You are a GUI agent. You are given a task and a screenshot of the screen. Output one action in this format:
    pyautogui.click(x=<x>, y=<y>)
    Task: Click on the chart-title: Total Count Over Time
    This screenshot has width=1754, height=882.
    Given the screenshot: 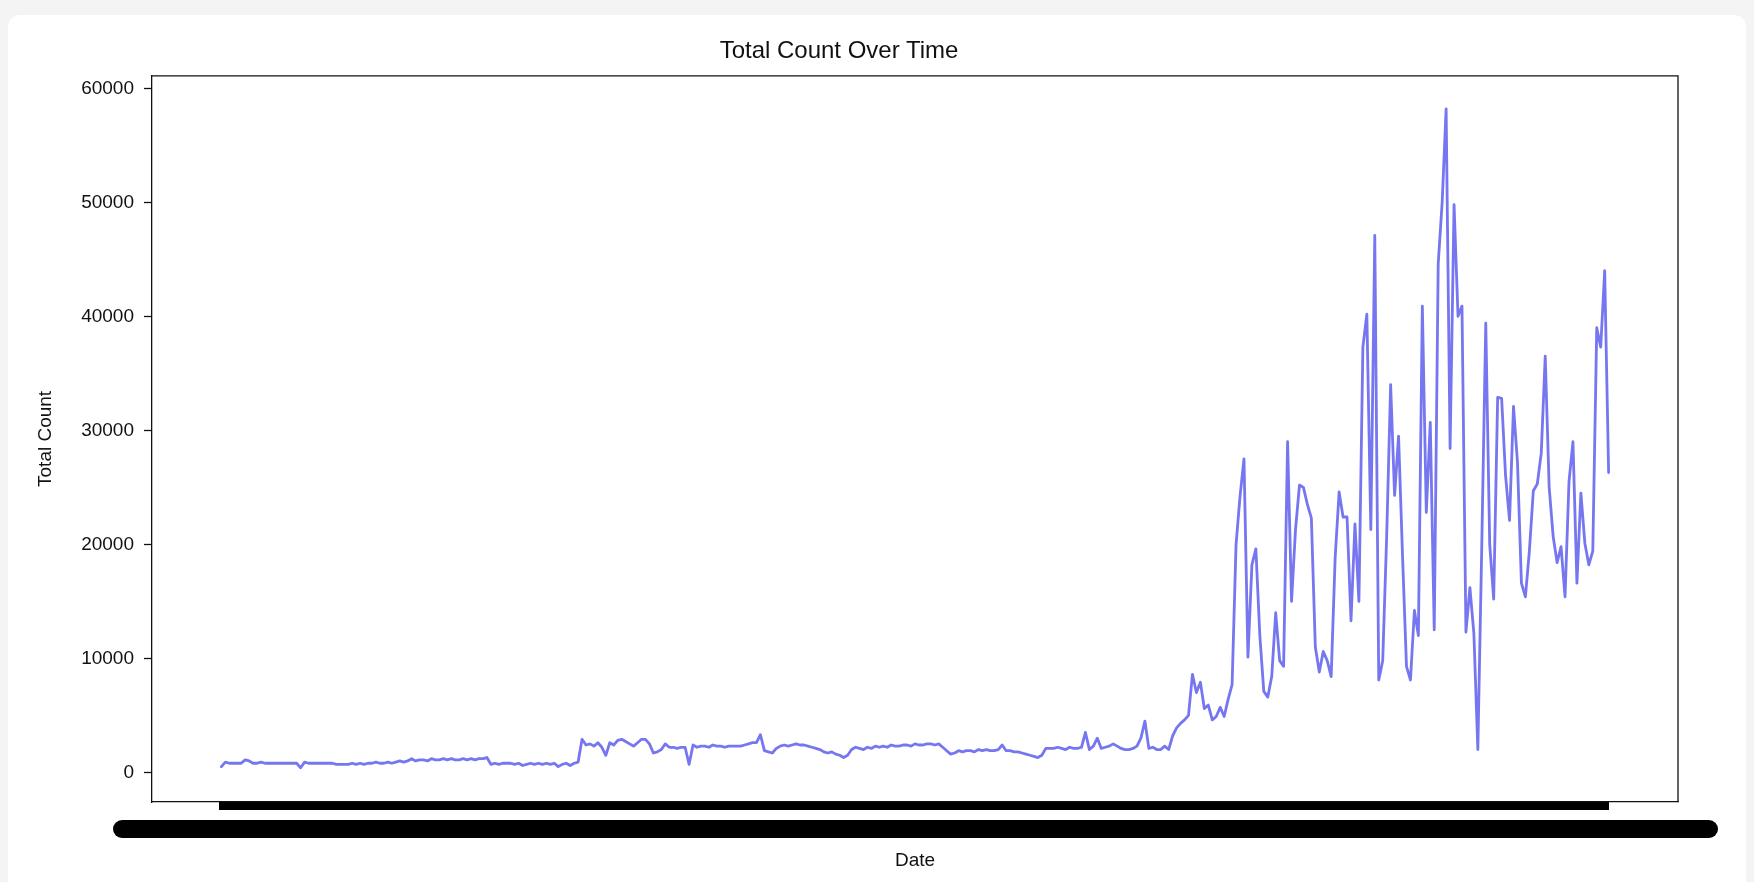 What is the action you would take?
    pyautogui.click(x=839, y=50)
    